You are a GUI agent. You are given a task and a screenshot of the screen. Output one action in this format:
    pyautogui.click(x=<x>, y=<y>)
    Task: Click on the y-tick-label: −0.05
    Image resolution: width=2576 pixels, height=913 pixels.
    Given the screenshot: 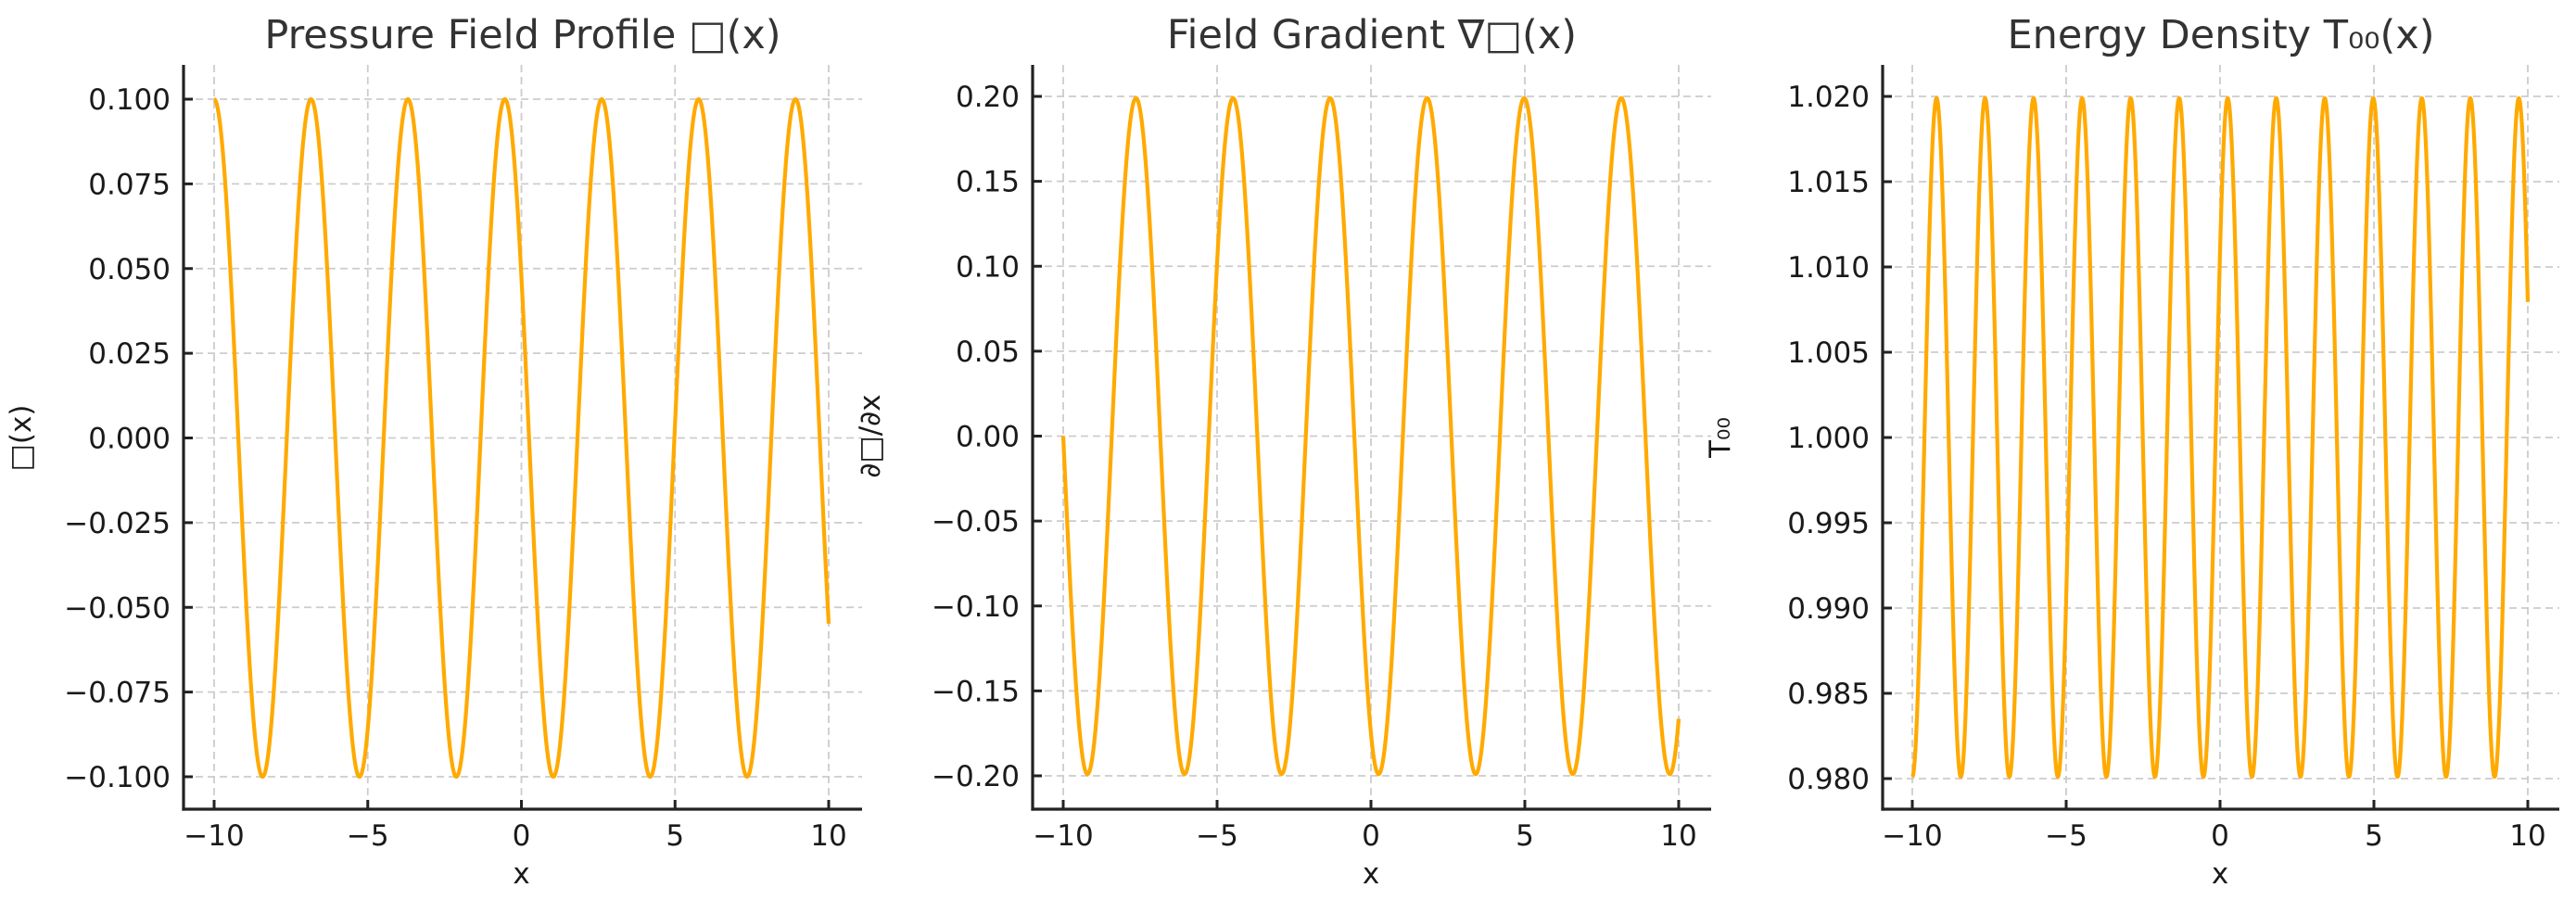 What is the action you would take?
    pyautogui.click(x=976, y=522)
    